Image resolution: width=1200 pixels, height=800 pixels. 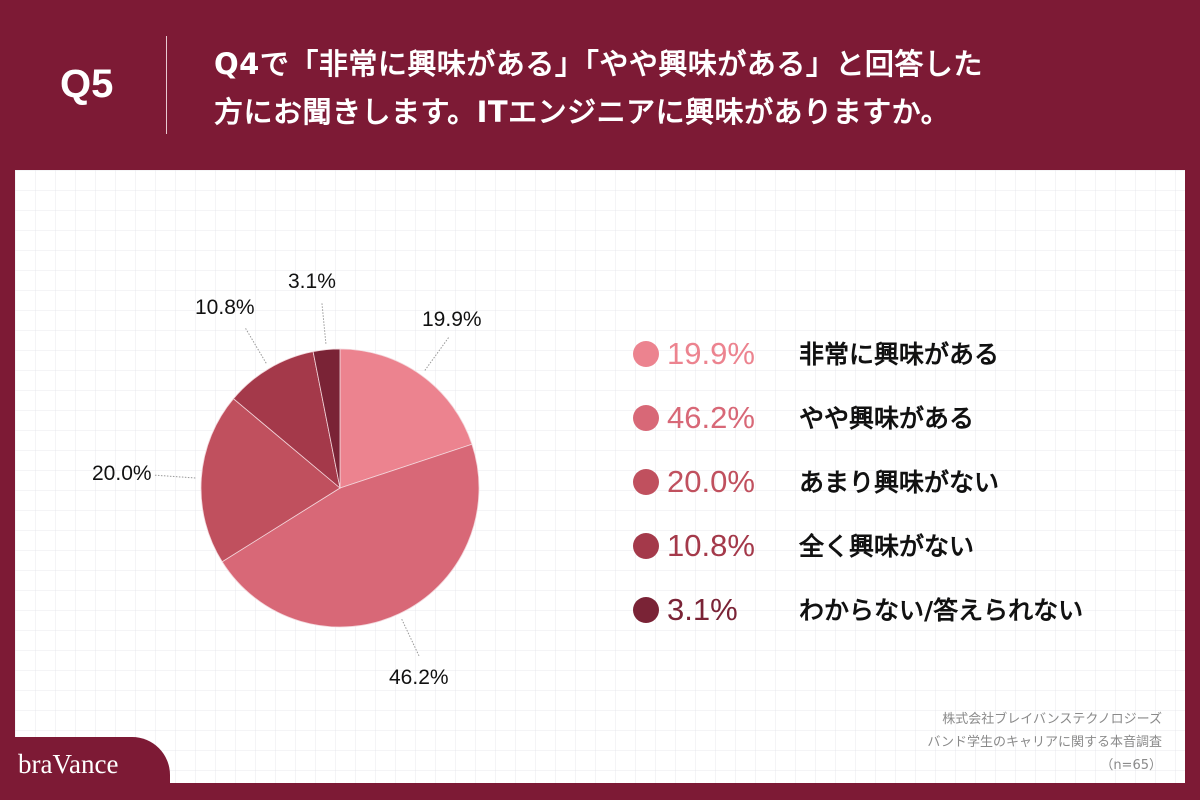 I want to click on header-divider, so click(x=166, y=85).